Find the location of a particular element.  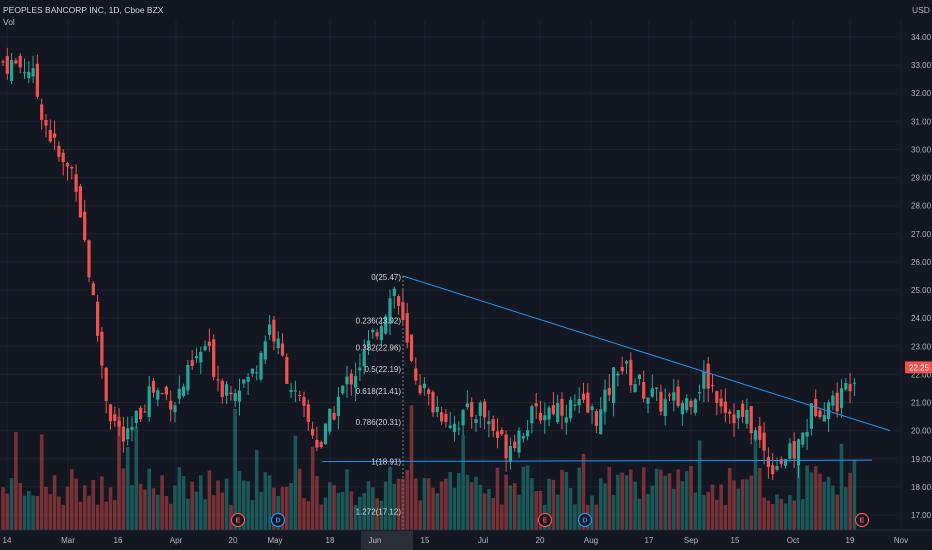

descending-trendline is located at coordinates (646, 353).